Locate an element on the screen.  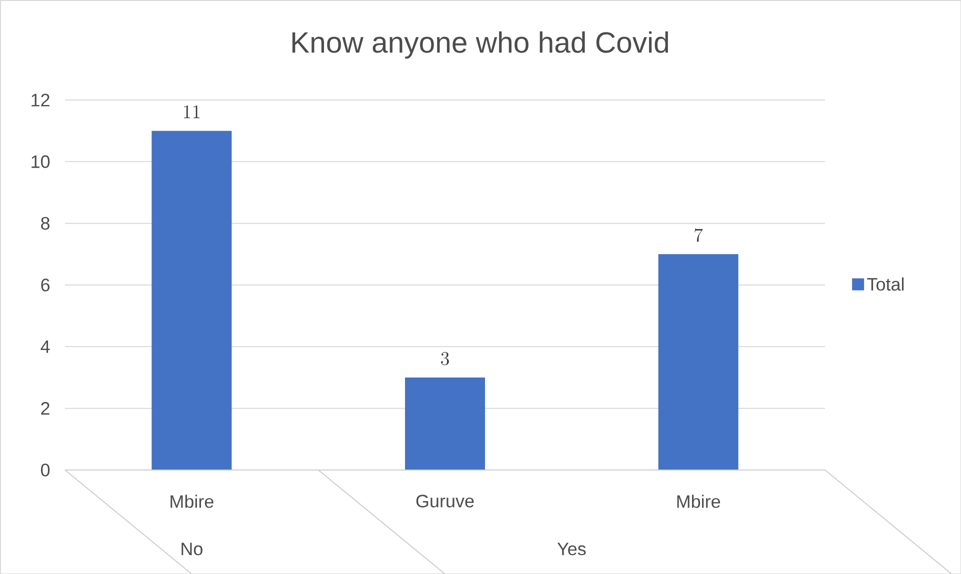
data-label: 11 is located at coordinates (192, 111).